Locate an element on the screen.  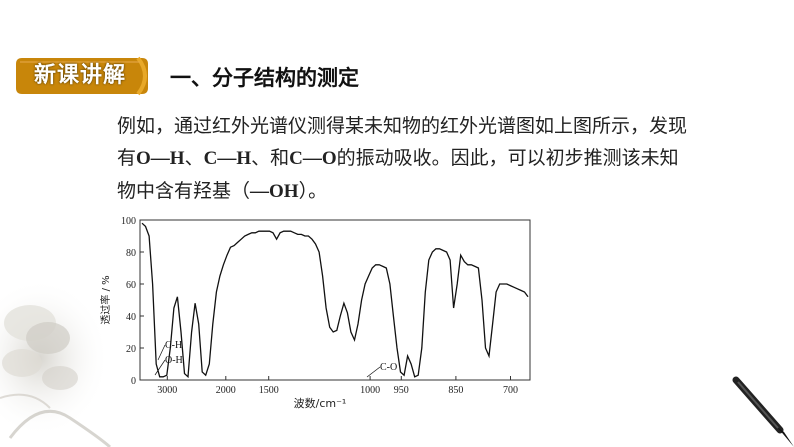
y-tick-label: 0 is located at coordinates (133, 381).